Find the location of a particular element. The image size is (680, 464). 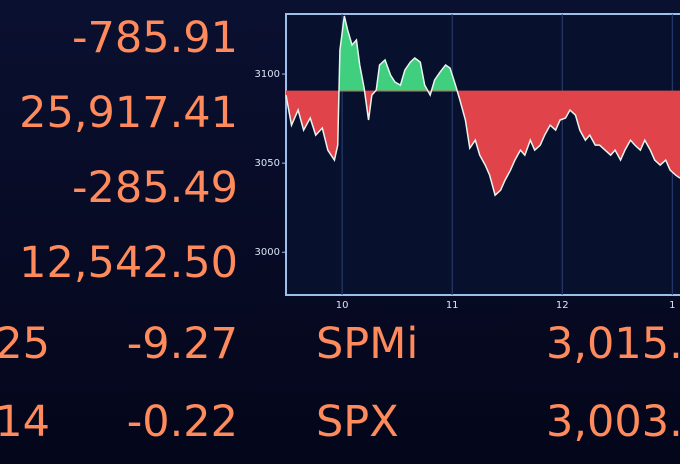

row-cell: 3,015.0 is located at coordinates (613, 344).